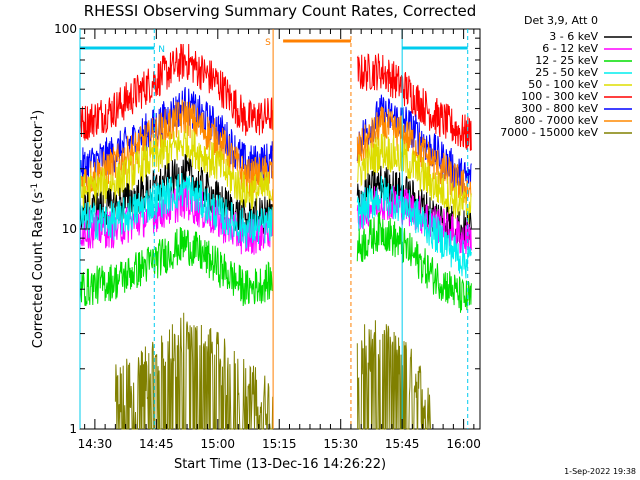 The width and height of the screenshot is (640, 480). What do you see at coordinates (217, 444) in the screenshot?
I see `x-tick-label: 15:00` at bounding box center [217, 444].